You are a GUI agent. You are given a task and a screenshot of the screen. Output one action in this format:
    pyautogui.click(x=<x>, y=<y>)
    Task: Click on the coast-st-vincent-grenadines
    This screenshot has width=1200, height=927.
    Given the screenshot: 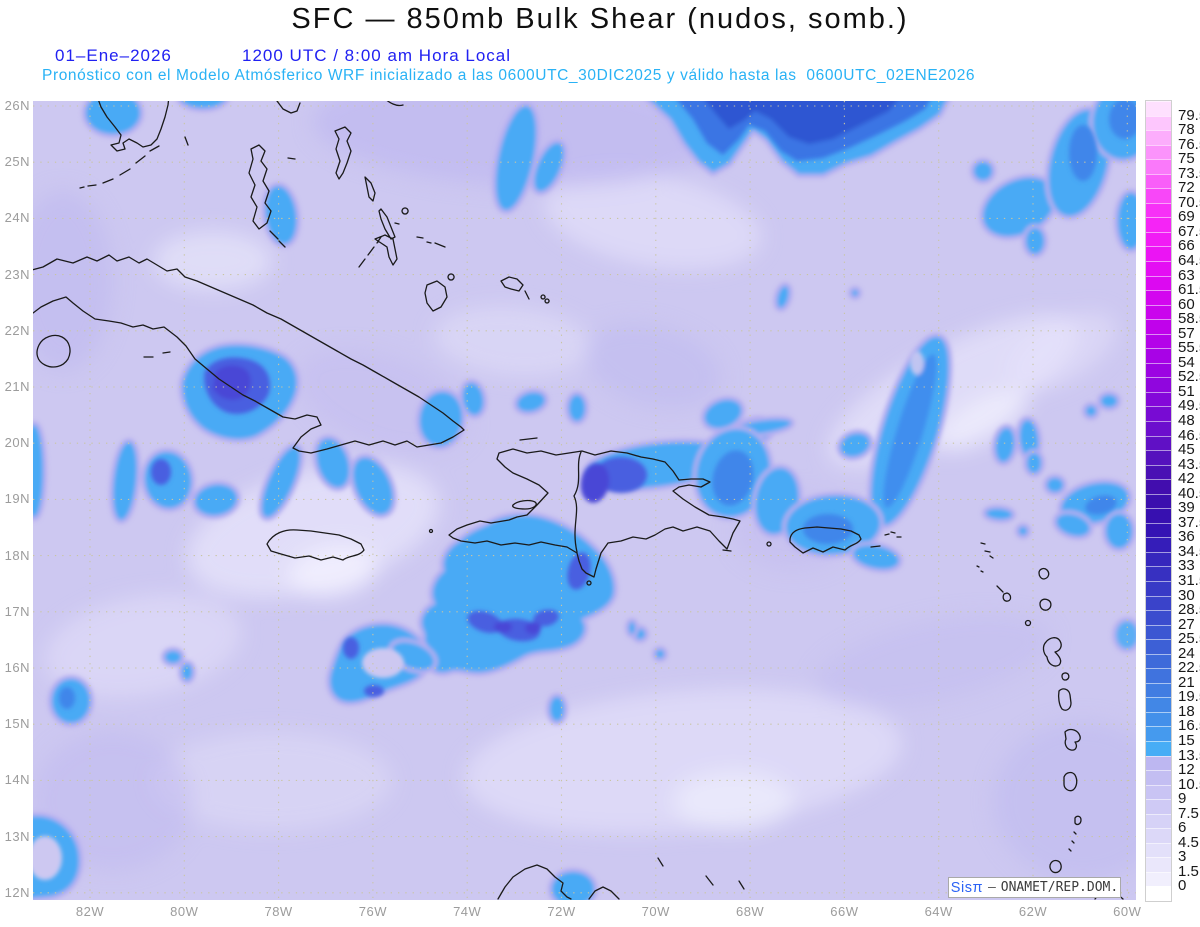 What is the action you would take?
    pyautogui.click(x=1075, y=833)
    